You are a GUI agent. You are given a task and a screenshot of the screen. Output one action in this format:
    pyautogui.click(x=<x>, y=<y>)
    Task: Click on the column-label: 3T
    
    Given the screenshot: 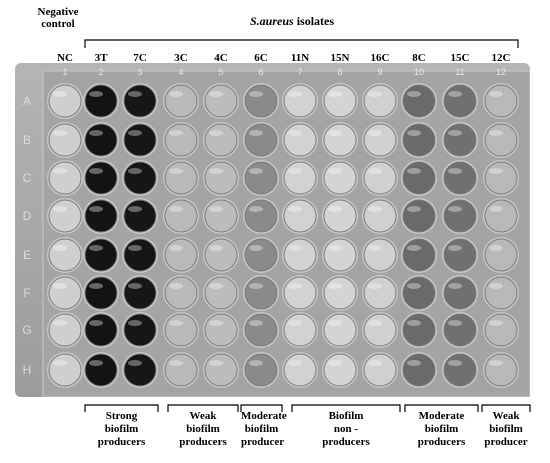 What is the action you would take?
    pyautogui.click(x=101, y=58)
    